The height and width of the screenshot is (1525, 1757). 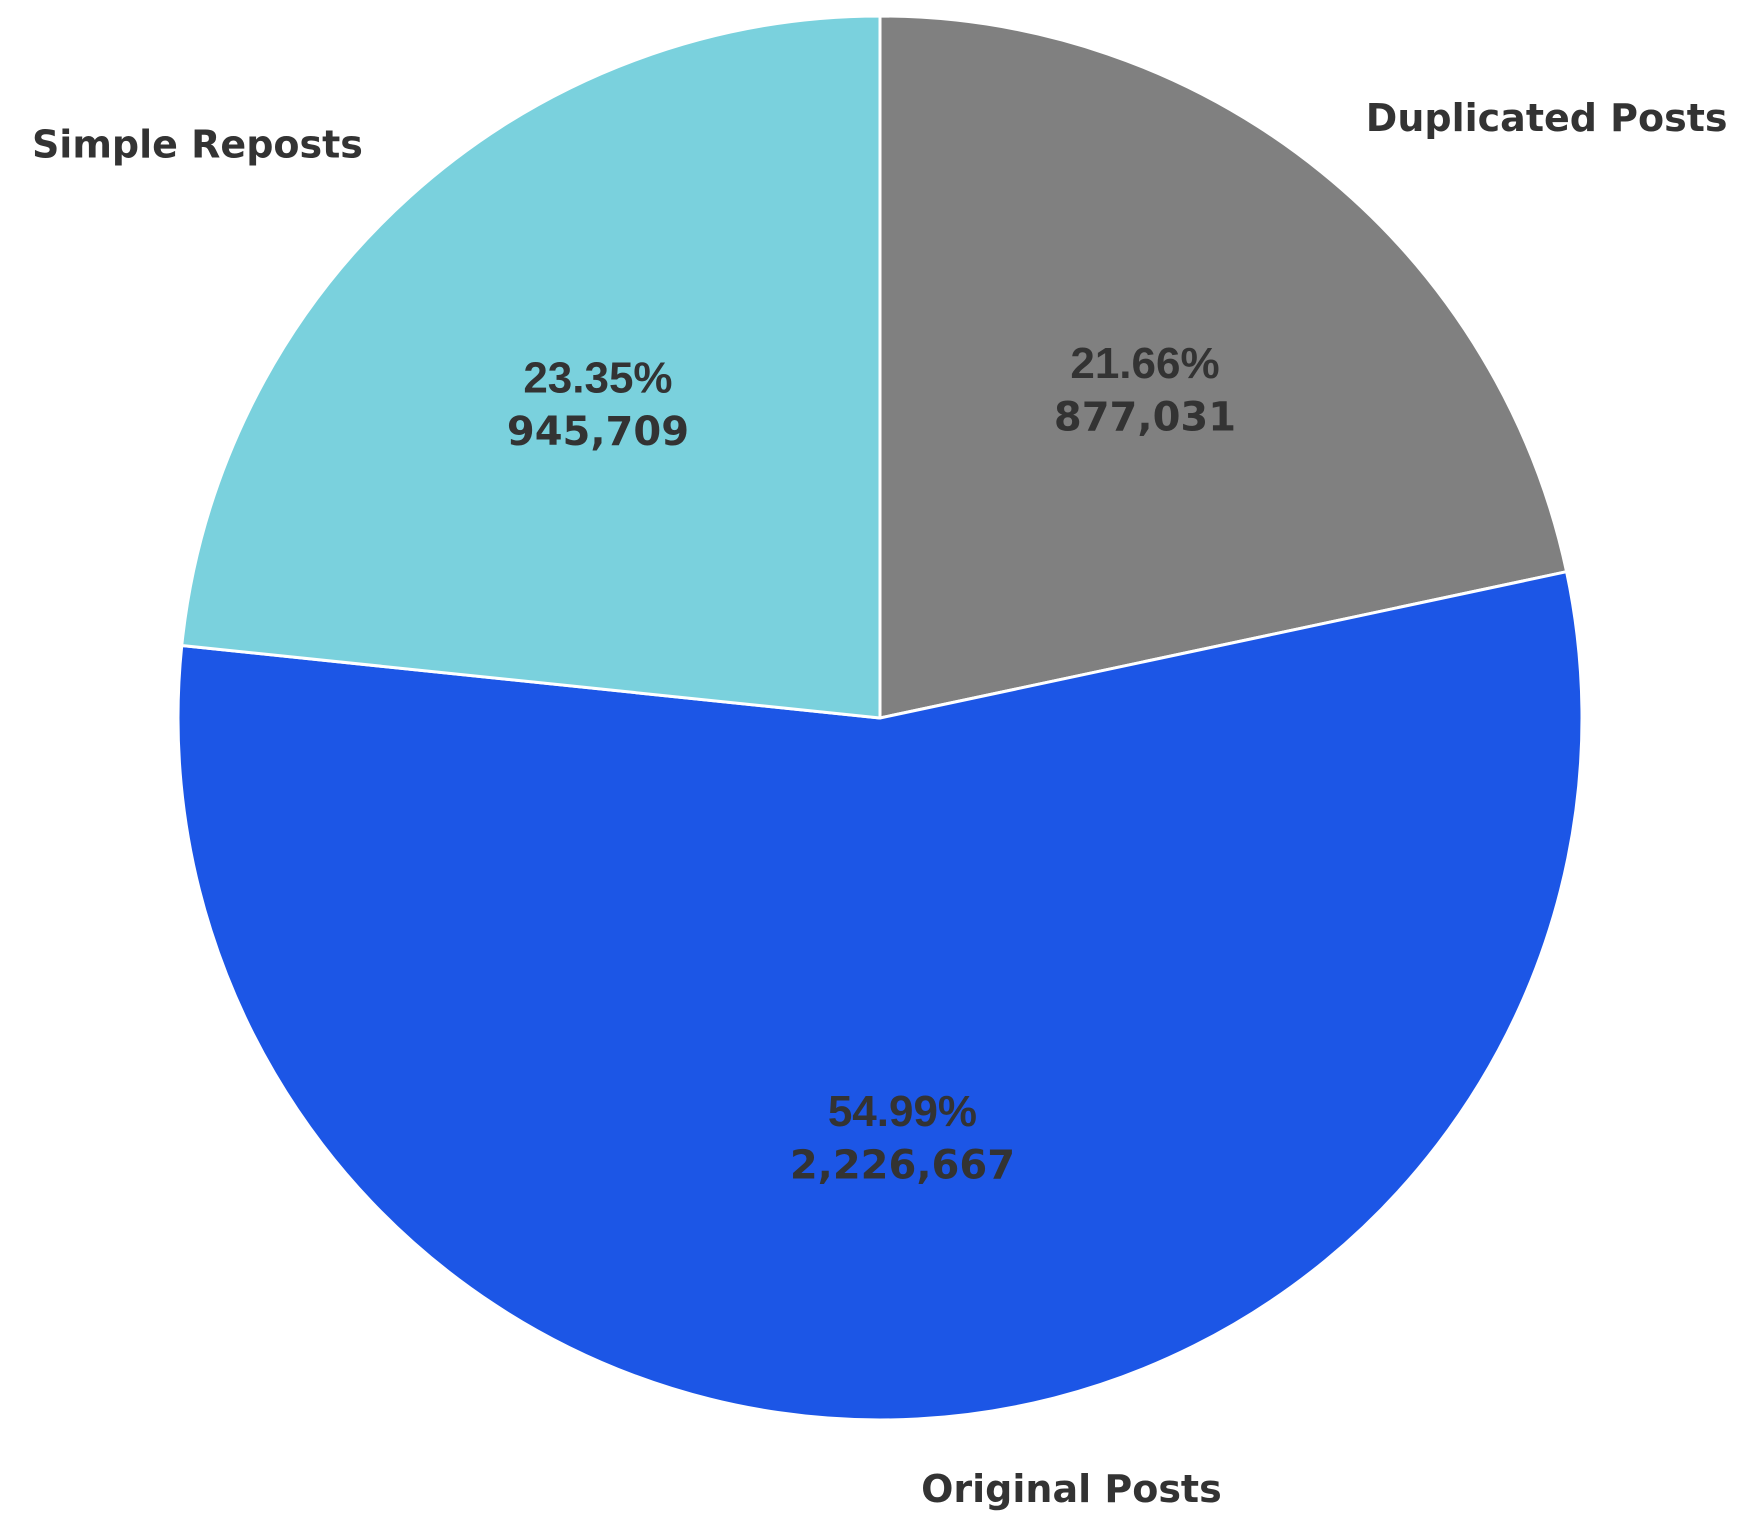 What do you see at coordinates (1145, 418) in the screenshot?
I see `slice-value-duplicated-posts: 877,031` at bounding box center [1145, 418].